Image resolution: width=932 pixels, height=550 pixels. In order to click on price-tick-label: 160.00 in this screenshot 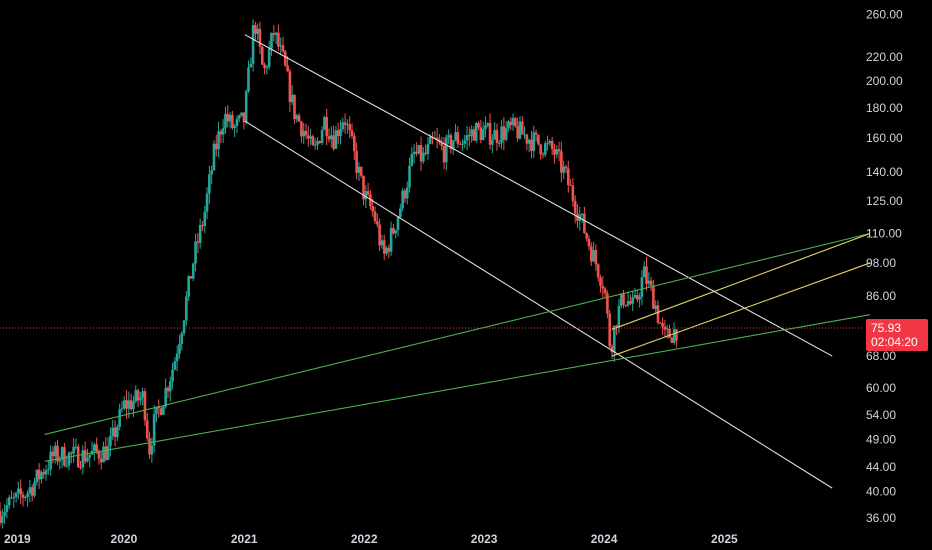, I will do `click(884, 138)`.